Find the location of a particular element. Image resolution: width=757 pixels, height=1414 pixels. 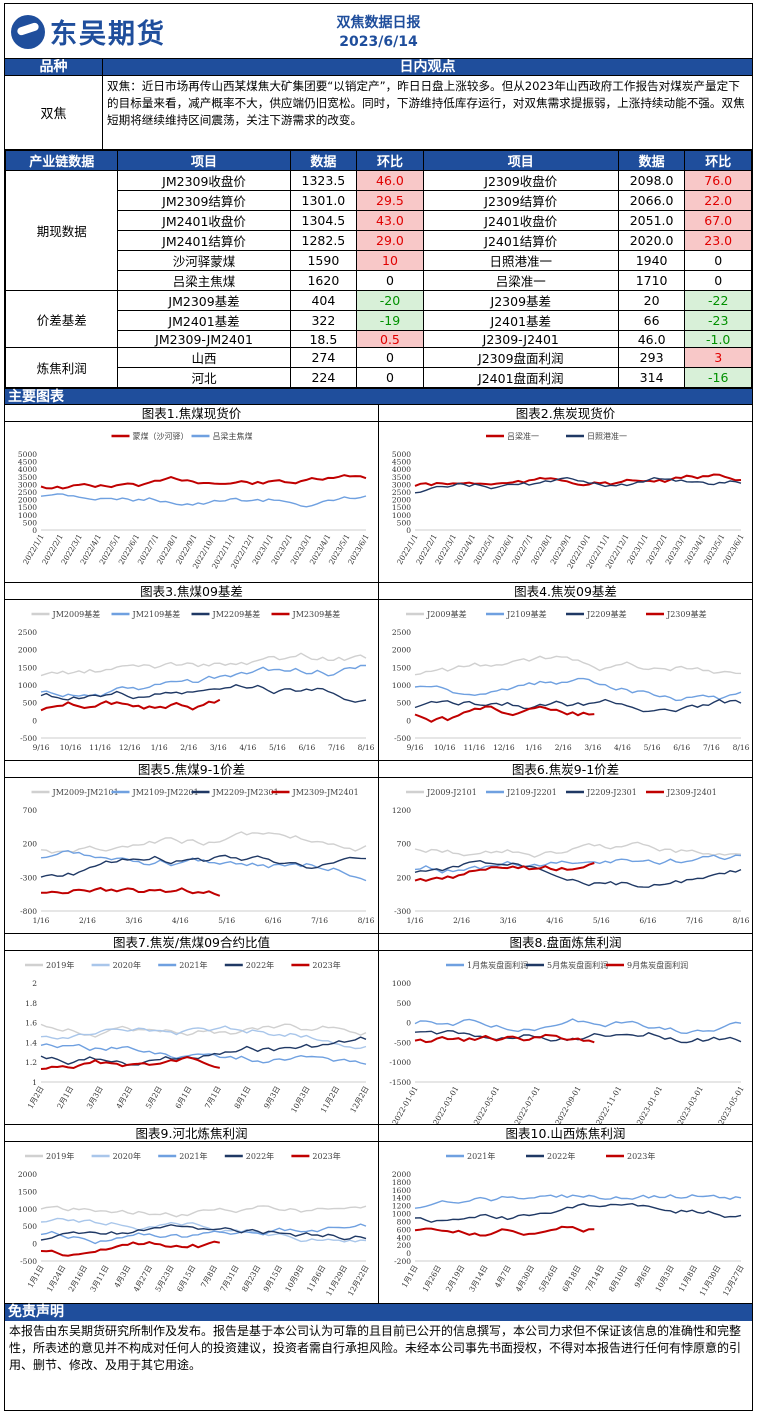

table-cell: 29.5 is located at coordinates (390, 200).